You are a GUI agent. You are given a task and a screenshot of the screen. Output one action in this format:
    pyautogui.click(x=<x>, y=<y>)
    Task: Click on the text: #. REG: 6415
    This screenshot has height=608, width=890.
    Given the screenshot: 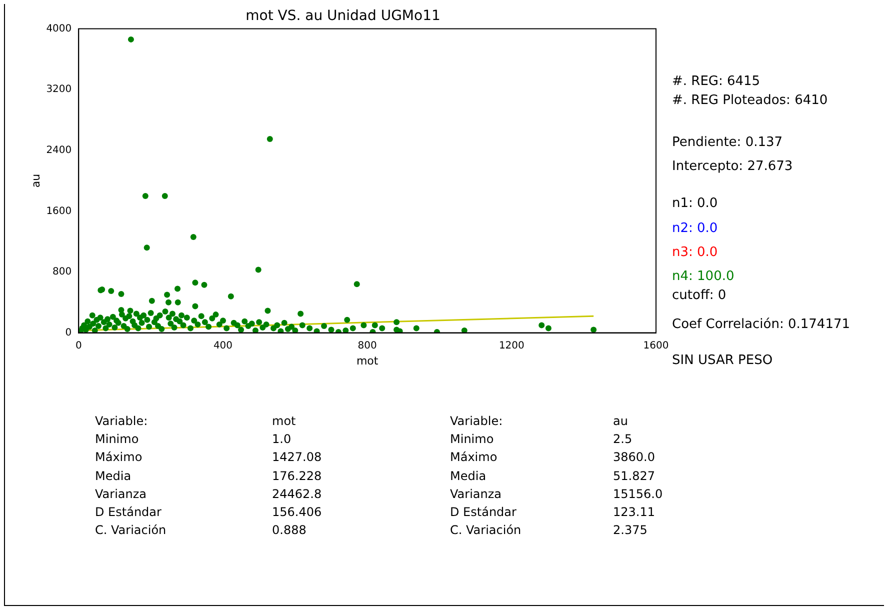 What is the action you would take?
    pyautogui.click(x=716, y=81)
    